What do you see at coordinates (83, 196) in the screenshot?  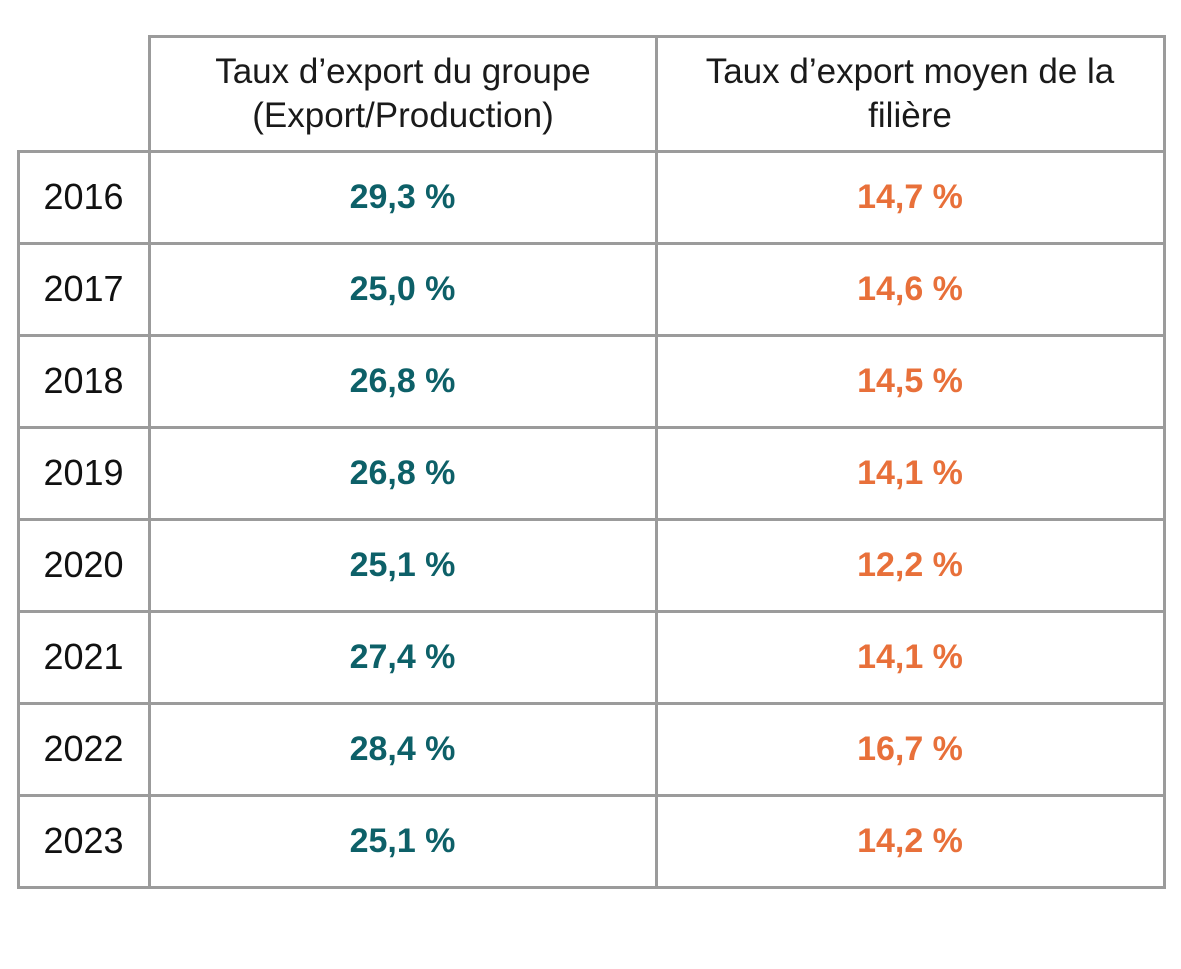 I see `row-year: 2016` at bounding box center [83, 196].